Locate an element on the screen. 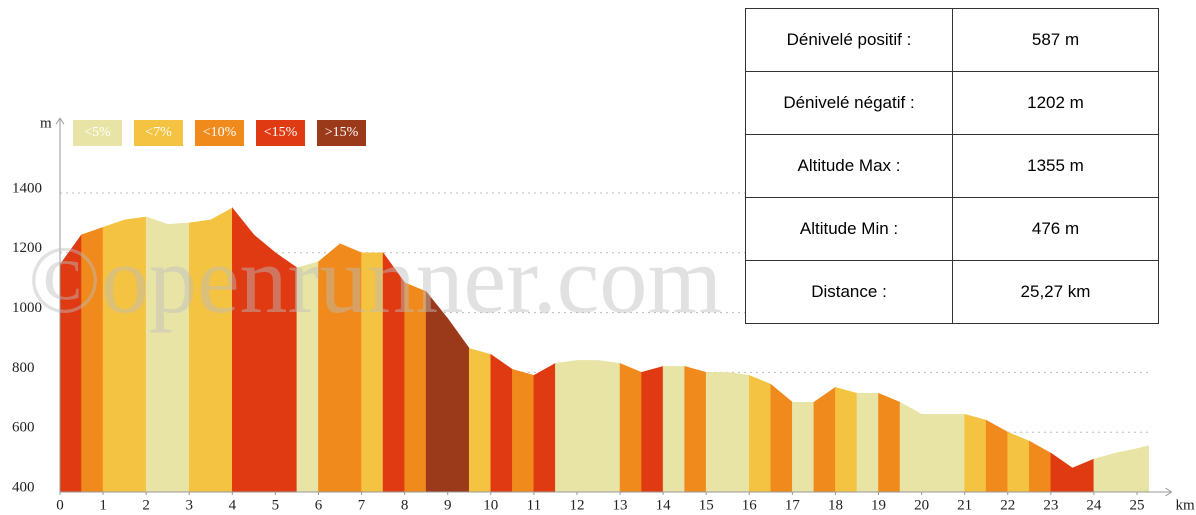 Image resolution: width=1196 pixels, height=515 pixels. legend-label: >15% is located at coordinates (342, 132).